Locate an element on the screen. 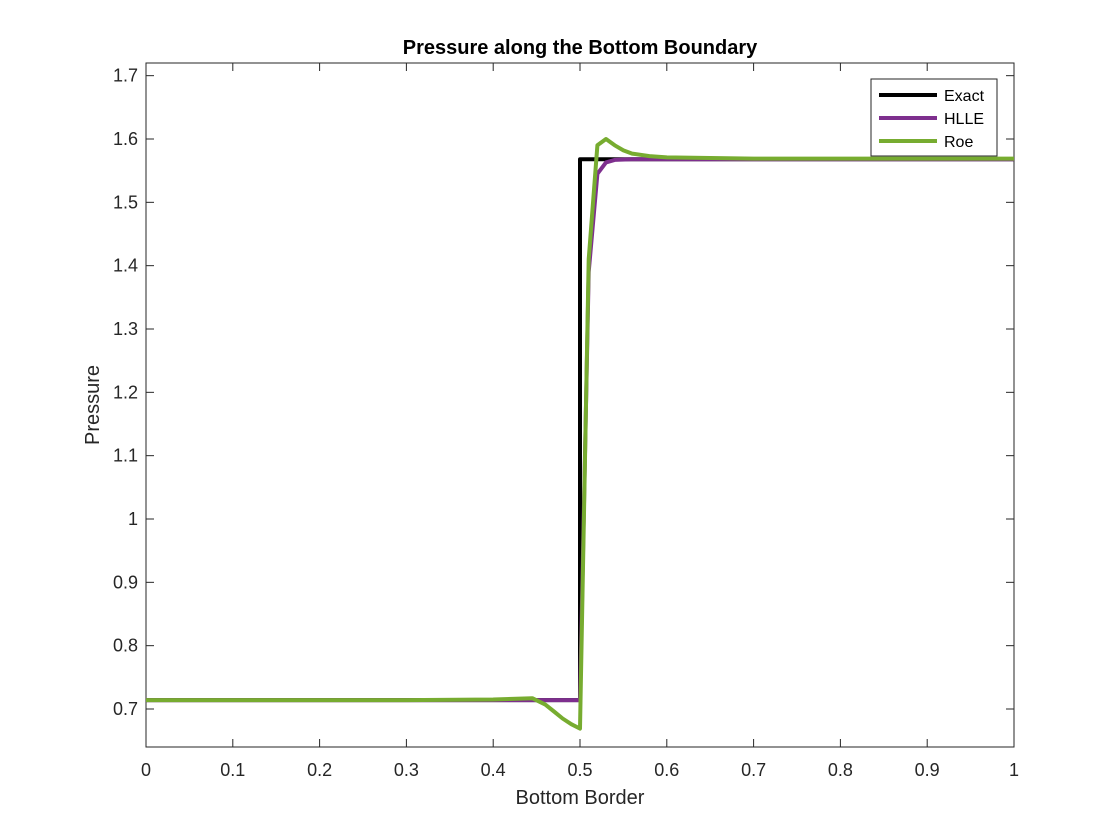 The height and width of the screenshot is (840, 1120). y-tick-label: 1.2 is located at coordinates (125, 392).